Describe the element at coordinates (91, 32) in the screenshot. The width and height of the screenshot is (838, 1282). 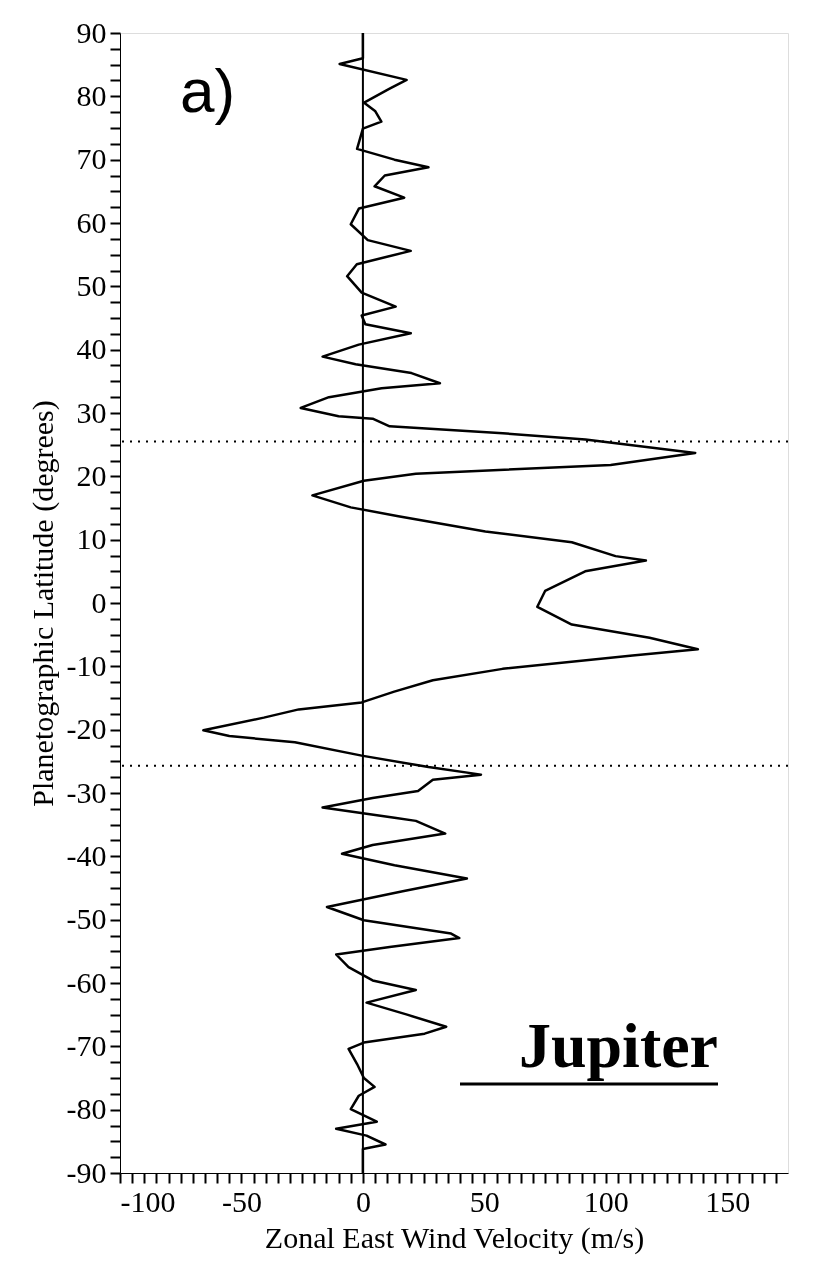
I see `y-tick-label: 90` at that location.